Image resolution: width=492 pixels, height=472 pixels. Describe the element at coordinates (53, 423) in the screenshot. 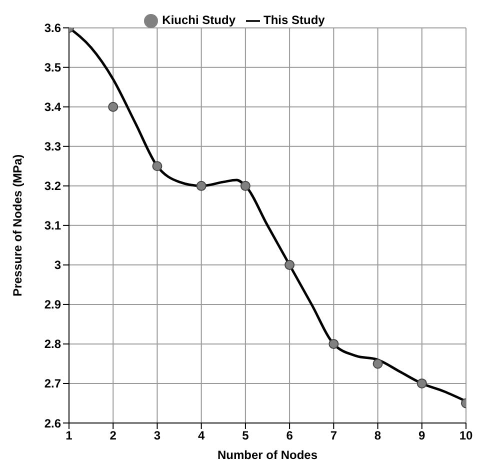

I see `y-tick-label: 2.6` at that location.